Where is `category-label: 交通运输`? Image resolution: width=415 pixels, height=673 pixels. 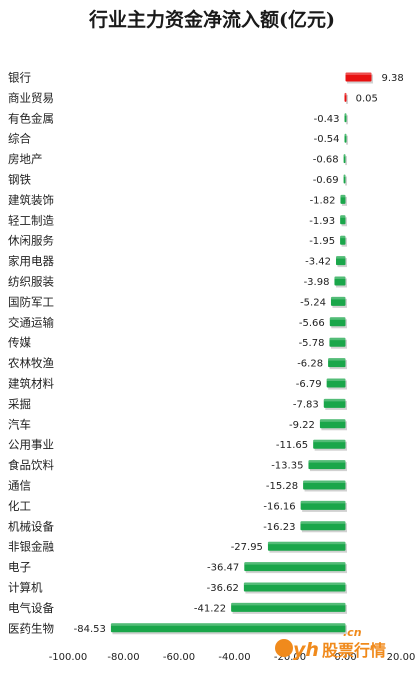 category-label: 交通运输 is located at coordinates (31, 322).